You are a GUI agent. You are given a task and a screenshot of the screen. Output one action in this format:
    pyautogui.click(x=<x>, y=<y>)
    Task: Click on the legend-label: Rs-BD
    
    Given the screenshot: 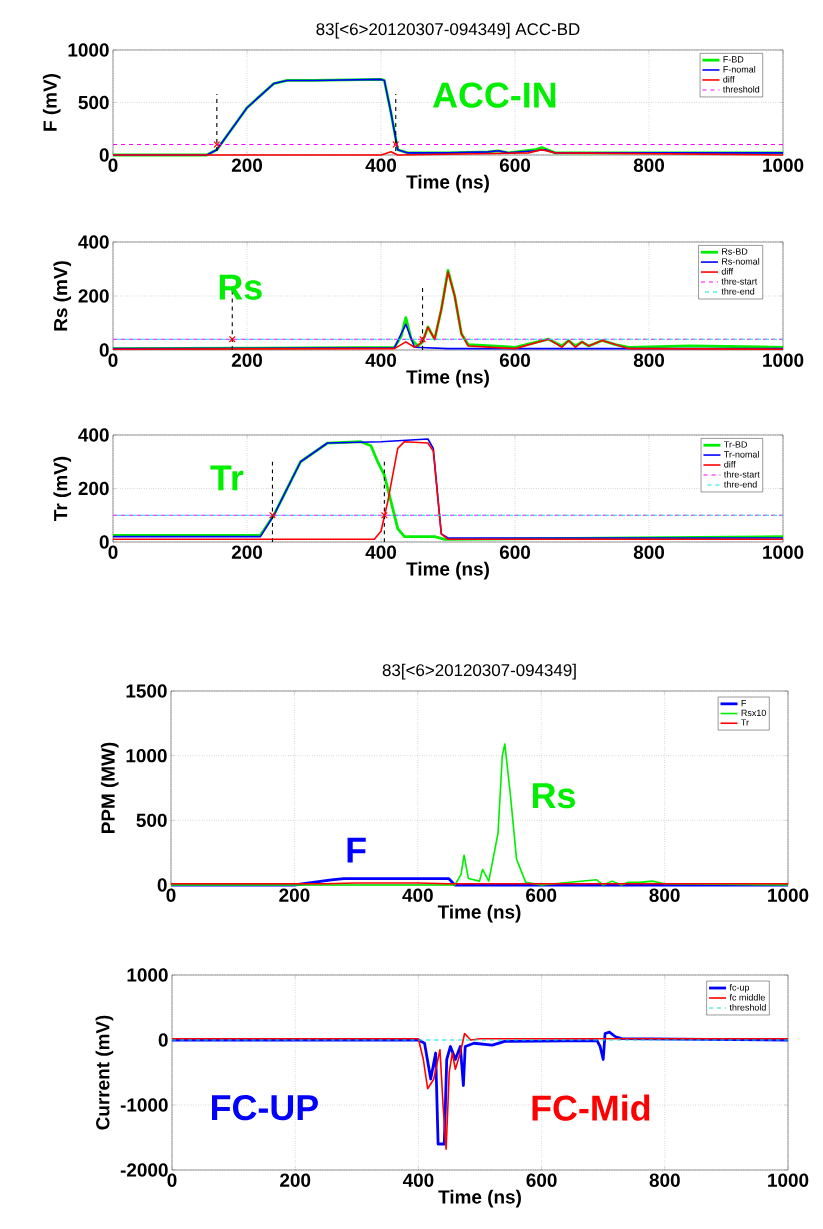 What is the action you would take?
    pyautogui.click(x=735, y=251)
    